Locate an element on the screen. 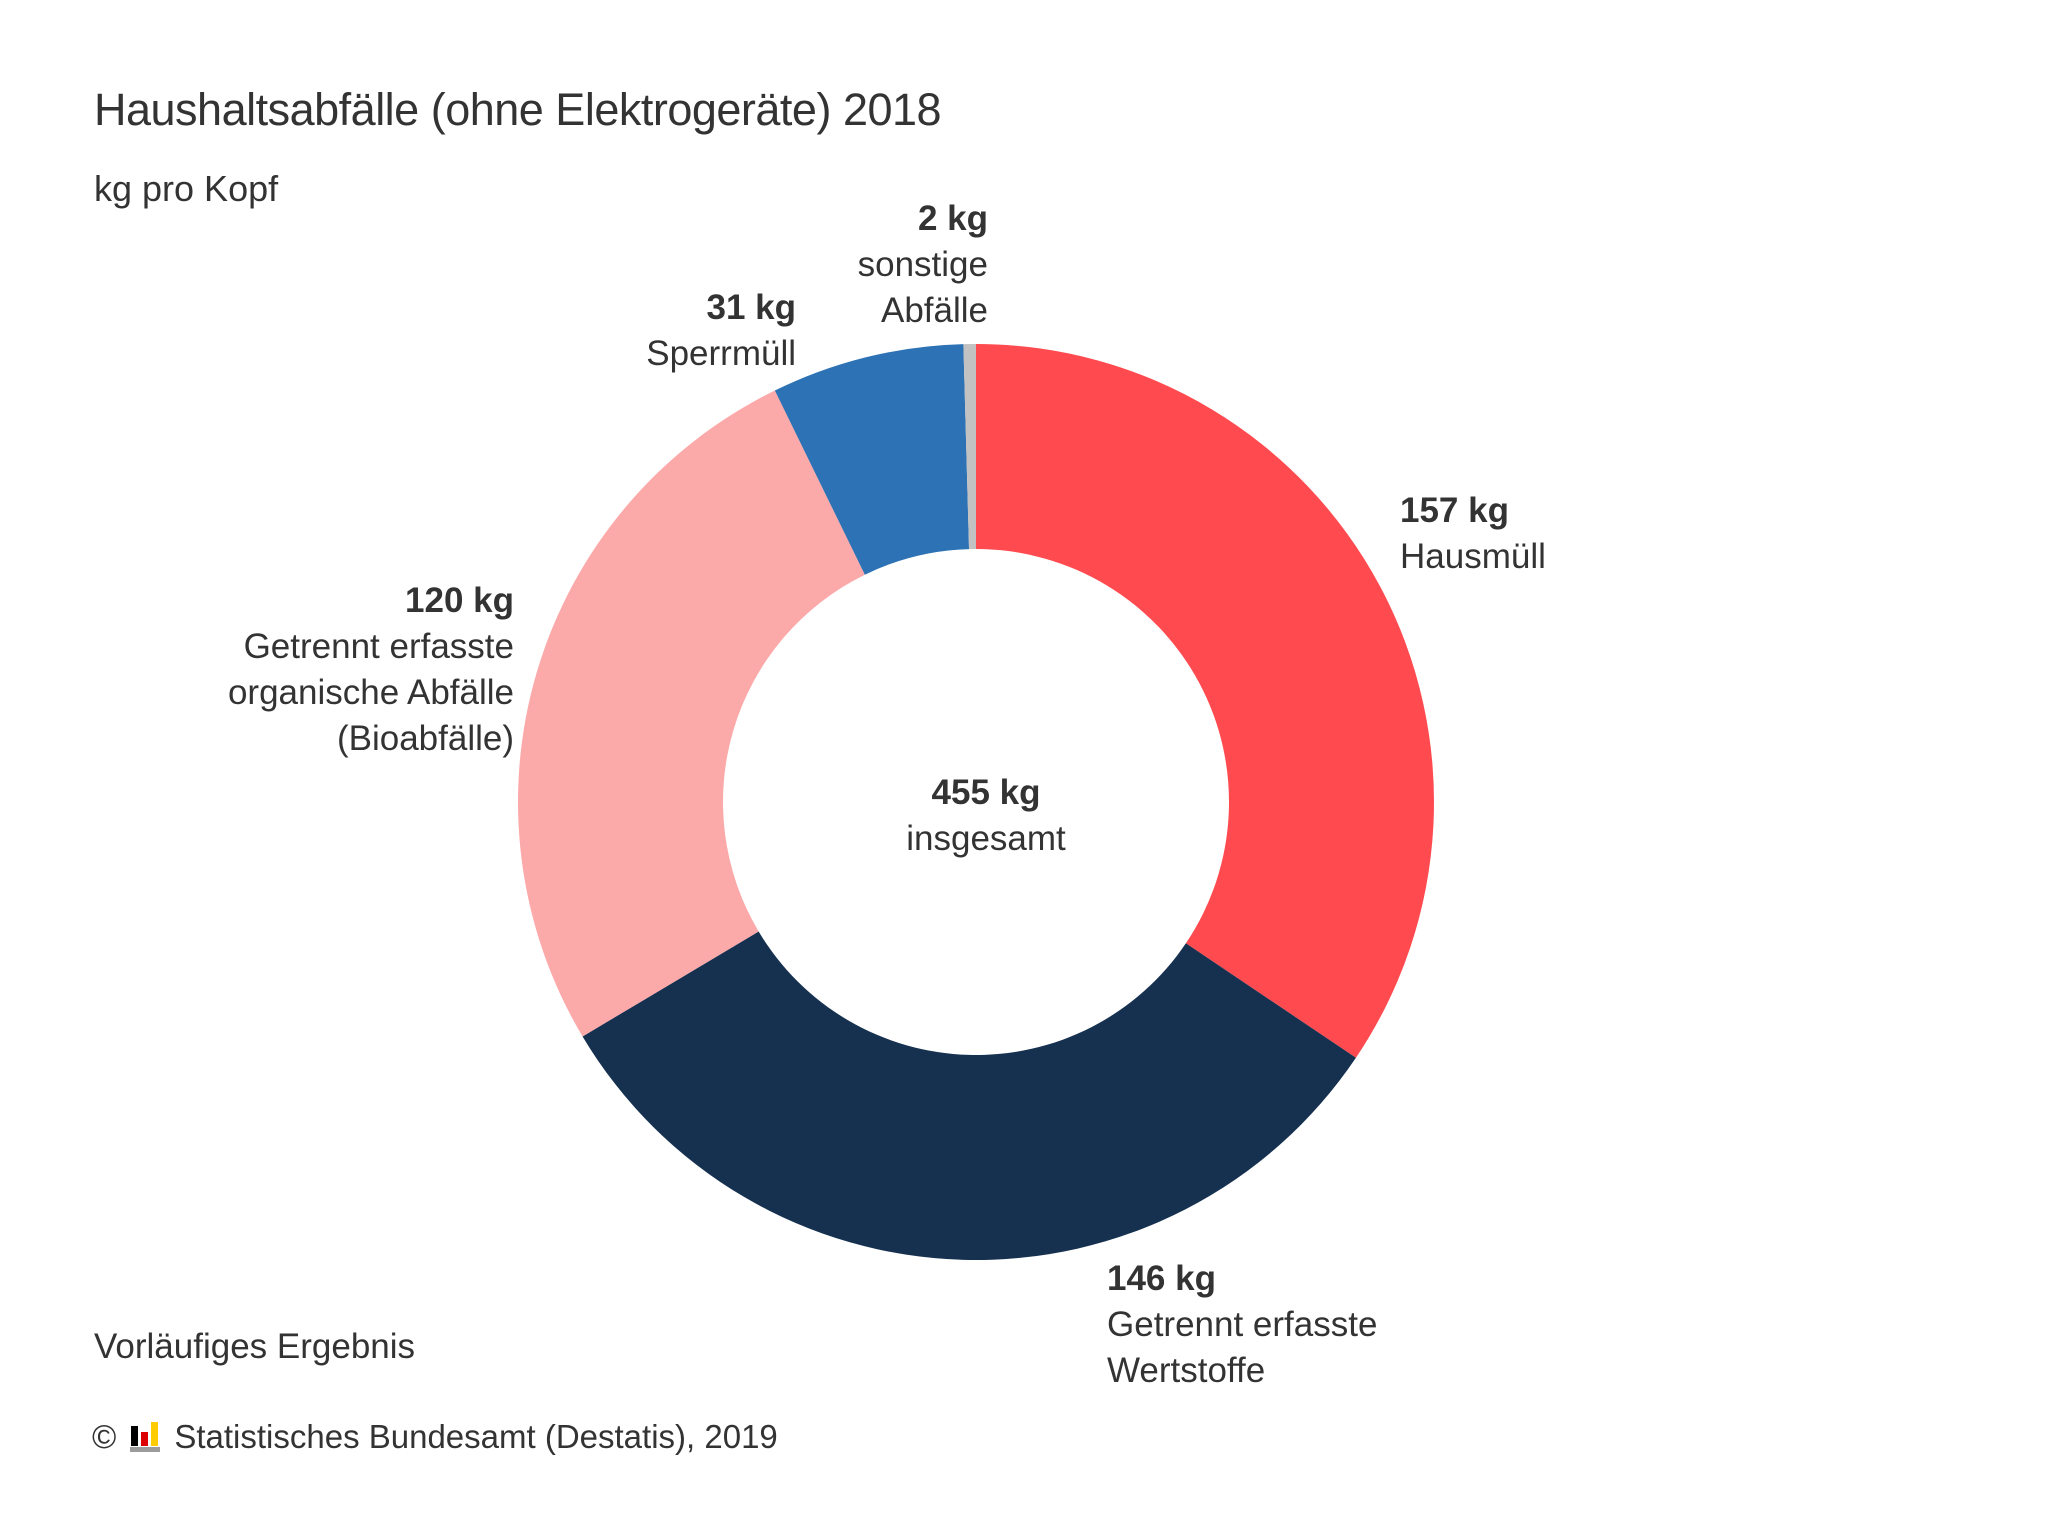 The image size is (2048, 1535). category-label: Hausmüll is located at coordinates (1473, 556).